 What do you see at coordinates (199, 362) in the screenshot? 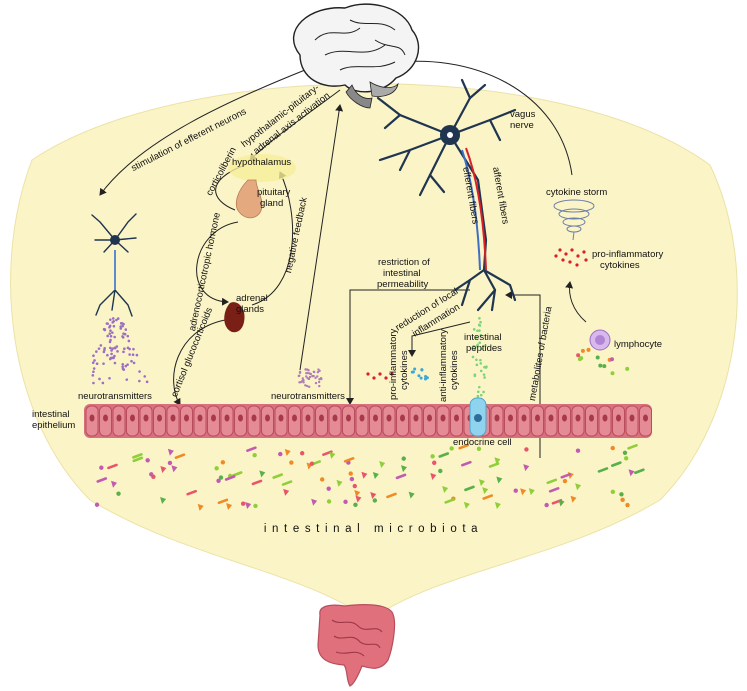
I see `arrow-cortisol` at bounding box center [199, 362].